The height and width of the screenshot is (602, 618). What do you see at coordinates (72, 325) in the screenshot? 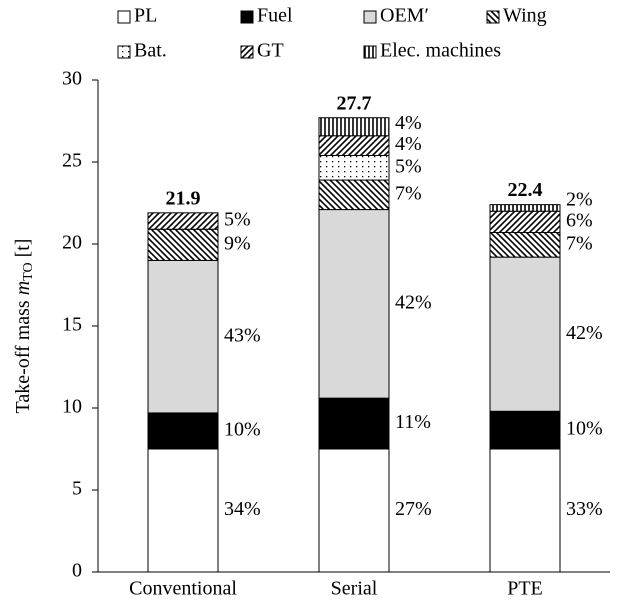
I see `y-tick-label: 15` at bounding box center [72, 325].